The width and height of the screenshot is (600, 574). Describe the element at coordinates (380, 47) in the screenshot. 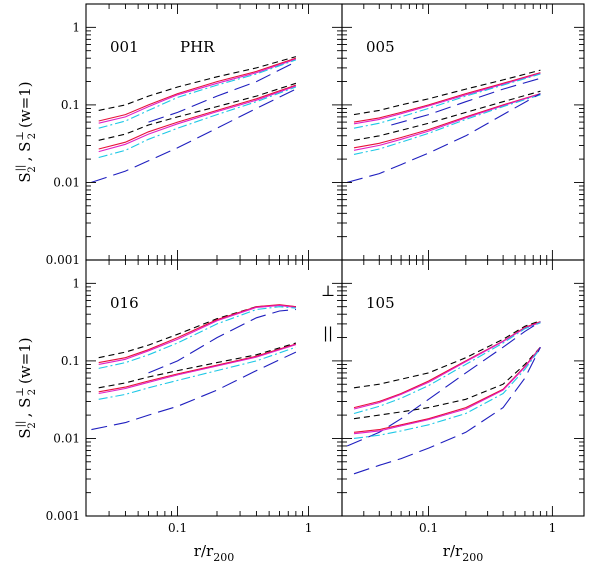

I see `panel-label: 005` at that location.